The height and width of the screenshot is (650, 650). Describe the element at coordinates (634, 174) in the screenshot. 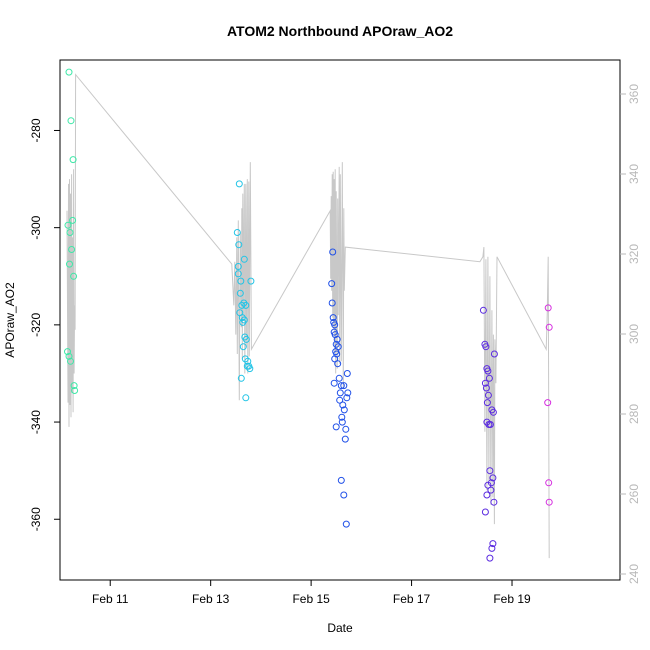

I see `y2-tick-label: 340` at that location.